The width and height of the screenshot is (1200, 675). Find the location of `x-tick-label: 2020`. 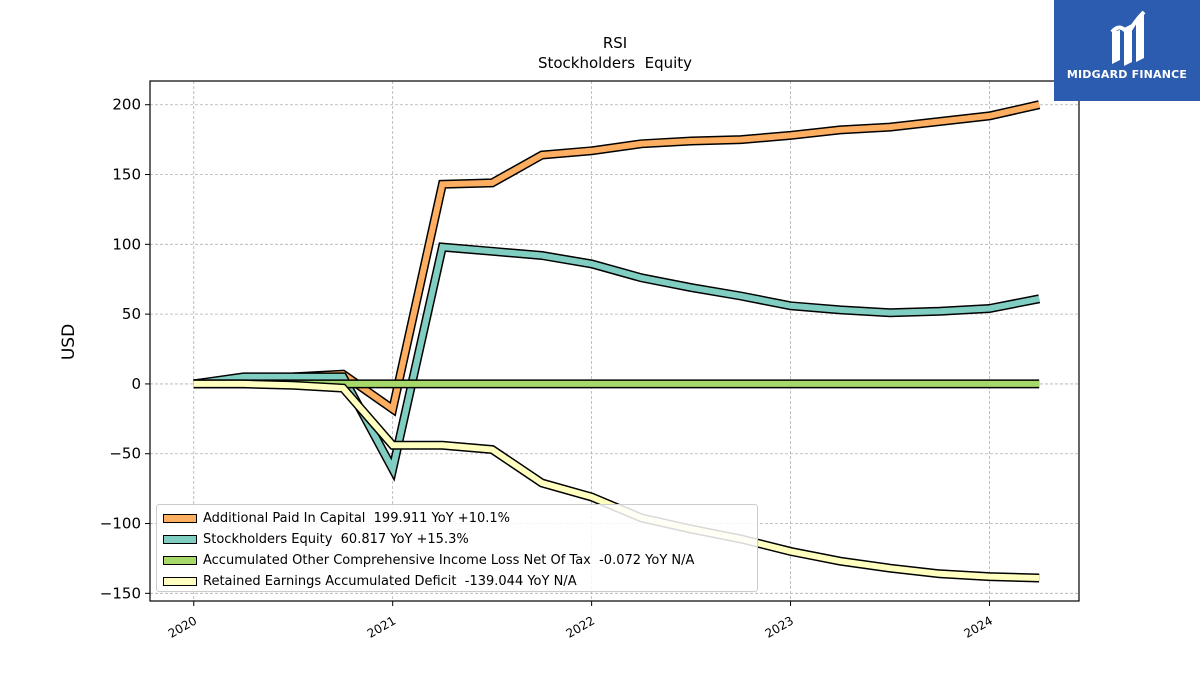

x-tick-label: 2020 is located at coordinates (182, 626).